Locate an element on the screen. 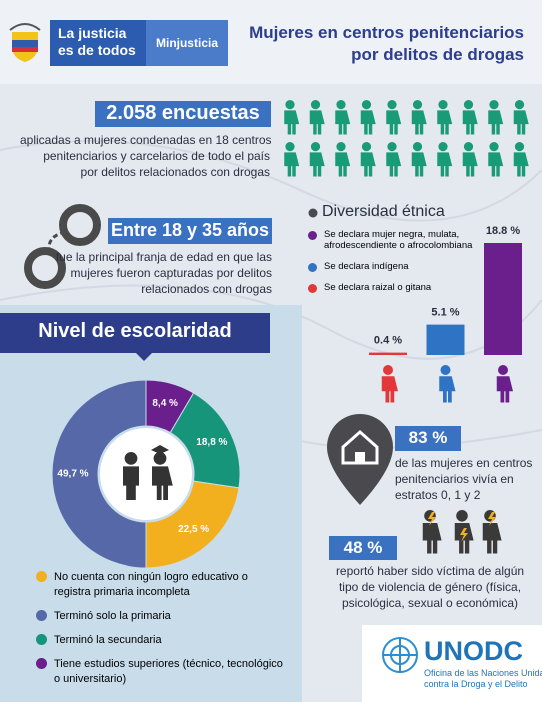  education-header-box is located at coordinates (135, 337).